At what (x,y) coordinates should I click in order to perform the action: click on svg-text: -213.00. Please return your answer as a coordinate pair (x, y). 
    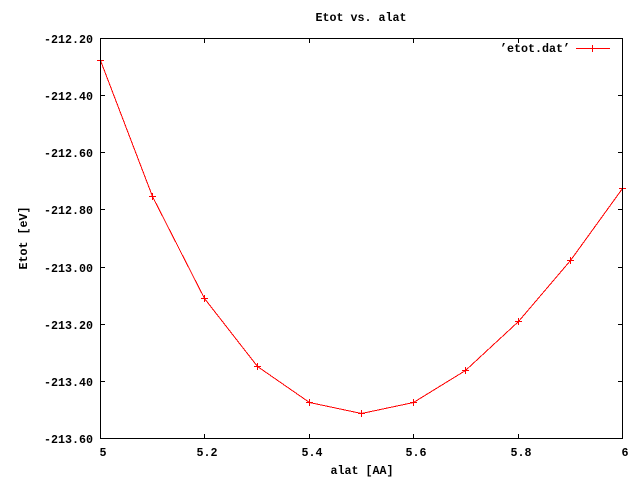
    Looking at the image, I should click on (68, 269).